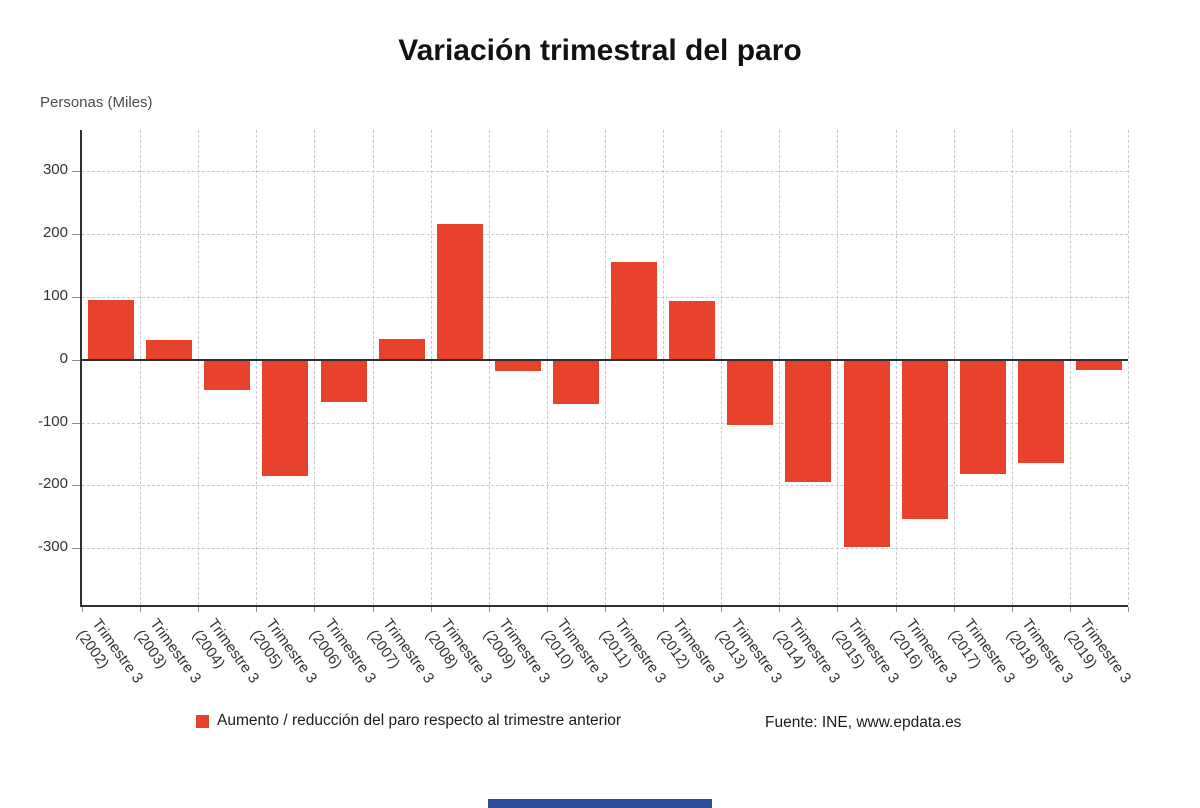  Describe the element at coordinates (55, 232) in the screenshot. I see `y-tick-label: 200` at that location.